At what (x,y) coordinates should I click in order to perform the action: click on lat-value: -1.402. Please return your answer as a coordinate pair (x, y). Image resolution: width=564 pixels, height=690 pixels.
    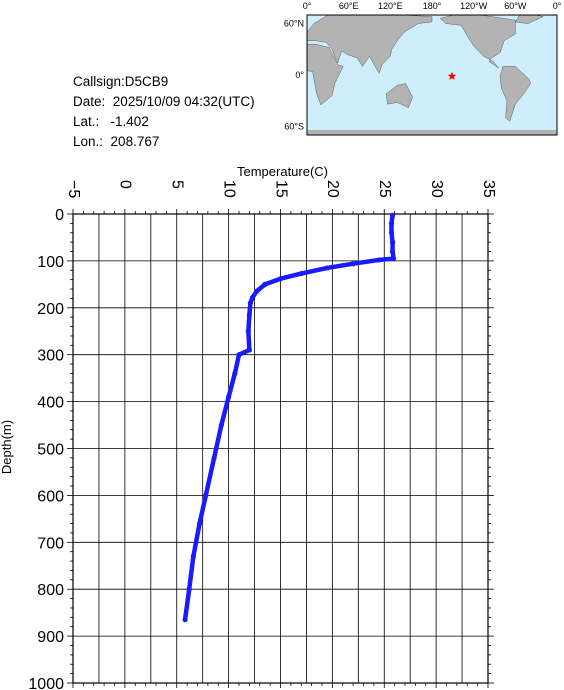
    Looking at the image, I should click on (129, 121).